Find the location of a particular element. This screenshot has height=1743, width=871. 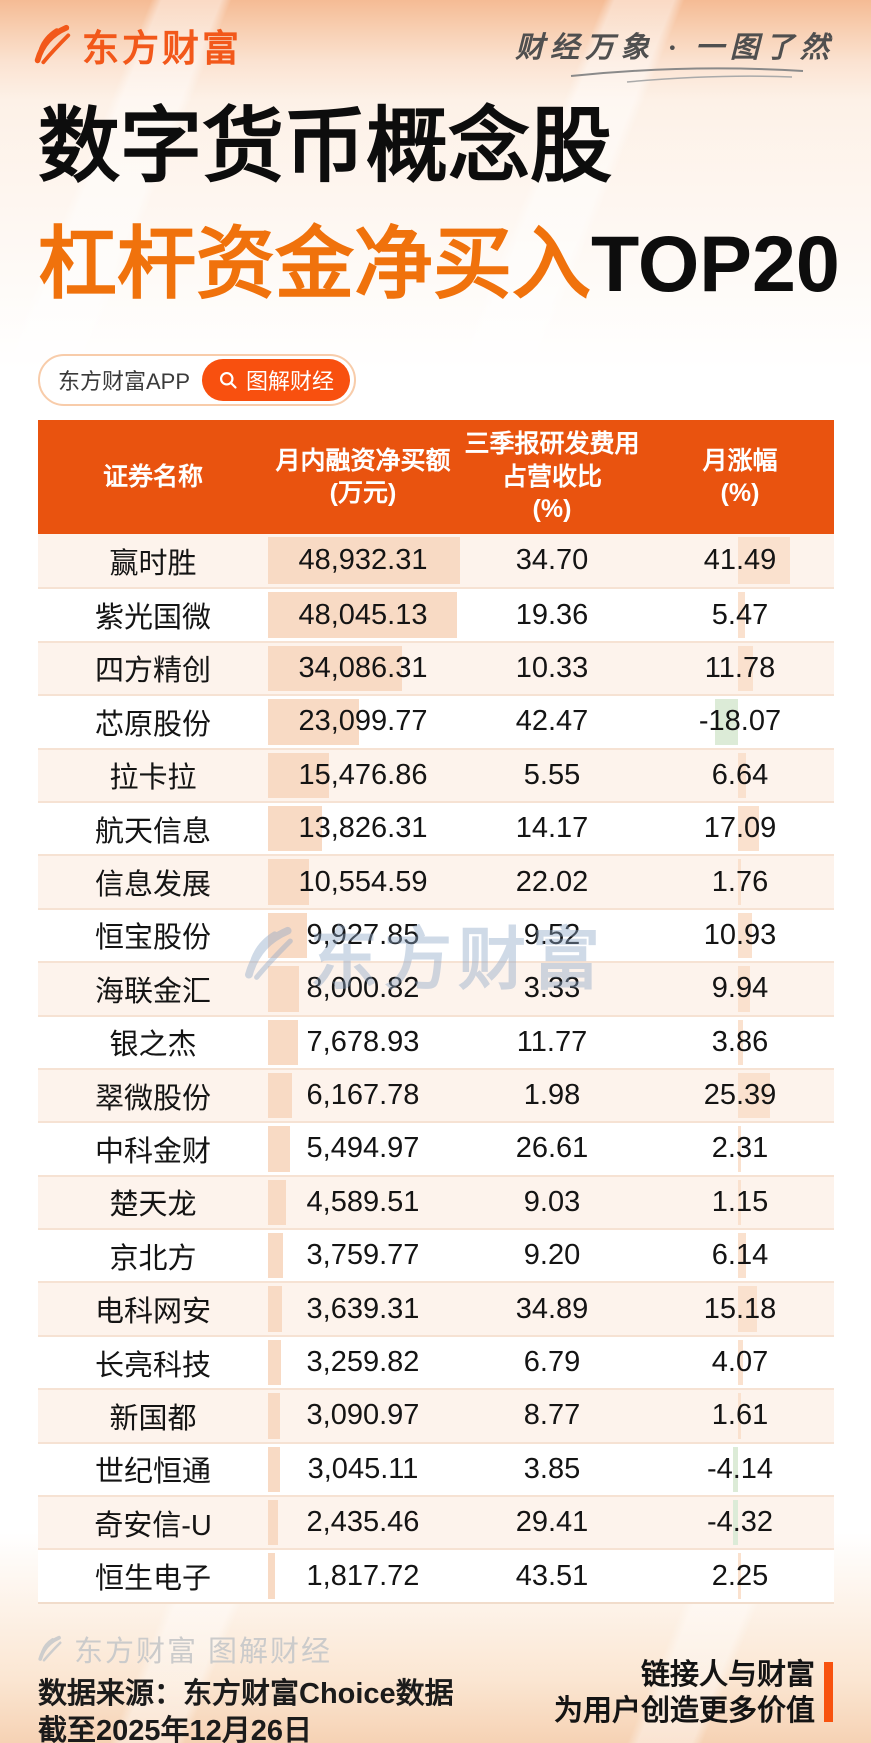

stock-name: 楚天龙 is located at coordinates (153, 1205).